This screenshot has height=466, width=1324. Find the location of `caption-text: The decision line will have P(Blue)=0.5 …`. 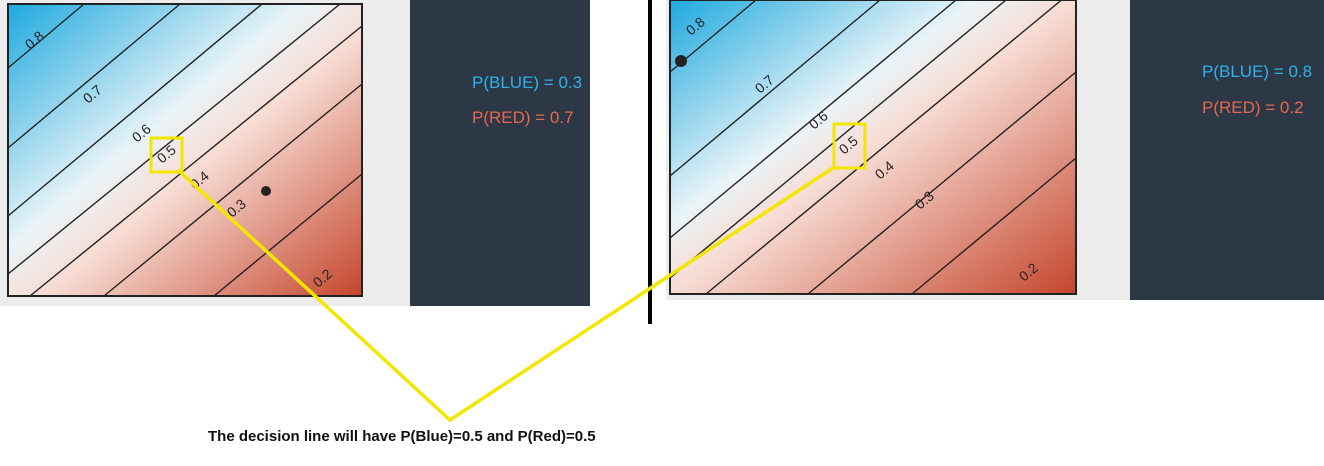

caption-text: The decision line will have P(Blue)=0.5 … is located at coordinates (402, 436).